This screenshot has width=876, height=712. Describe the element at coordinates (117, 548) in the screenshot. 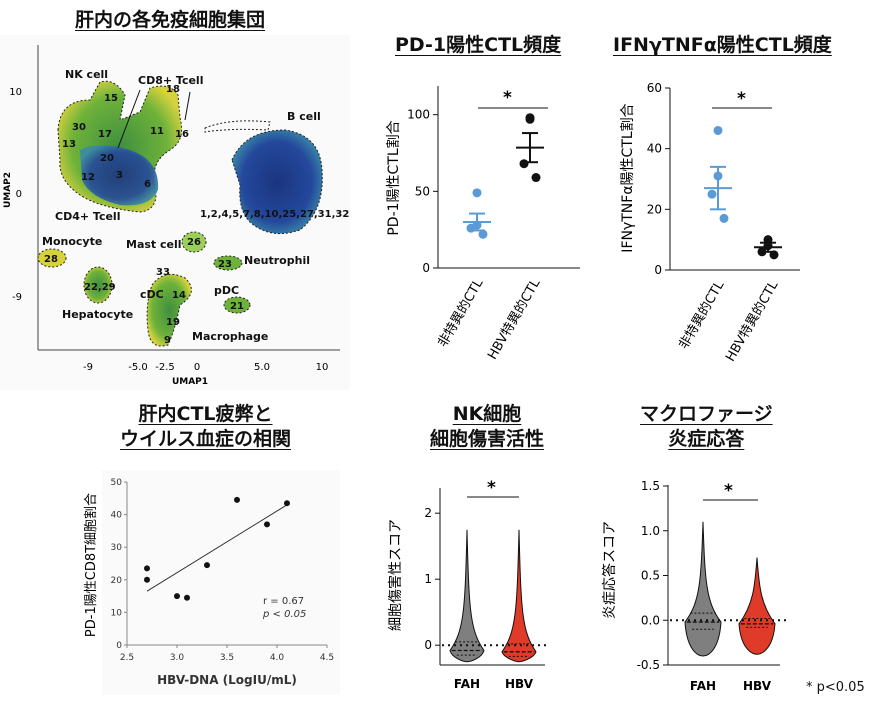

I see `corr-ytick-label: 30` at that location.